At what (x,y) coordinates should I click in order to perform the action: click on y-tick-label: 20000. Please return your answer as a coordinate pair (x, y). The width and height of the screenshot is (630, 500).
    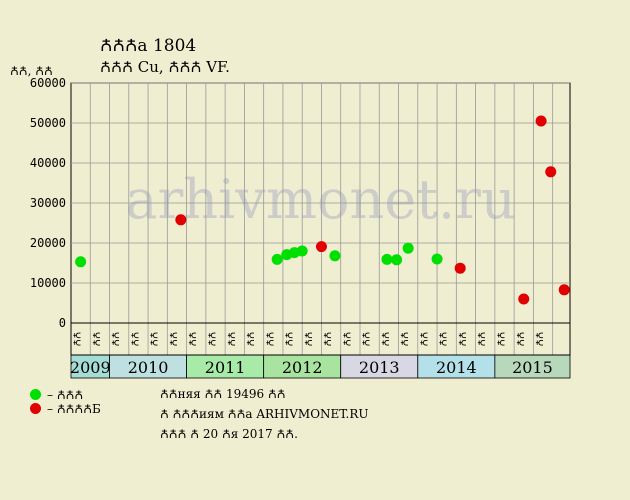
    Looking at the image, I should click on (48, 243).